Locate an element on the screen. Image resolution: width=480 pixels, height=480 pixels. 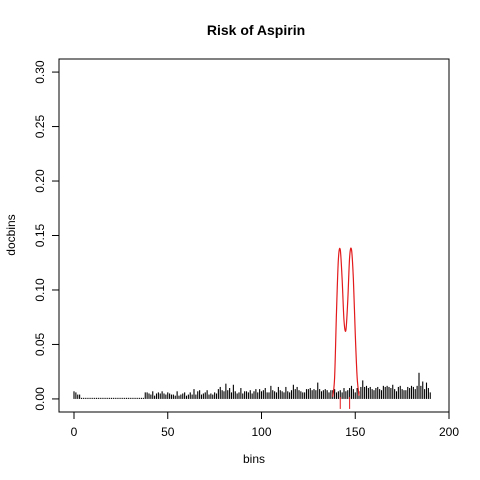
x-tick-label: 50 is located at coordinates (168, 432).